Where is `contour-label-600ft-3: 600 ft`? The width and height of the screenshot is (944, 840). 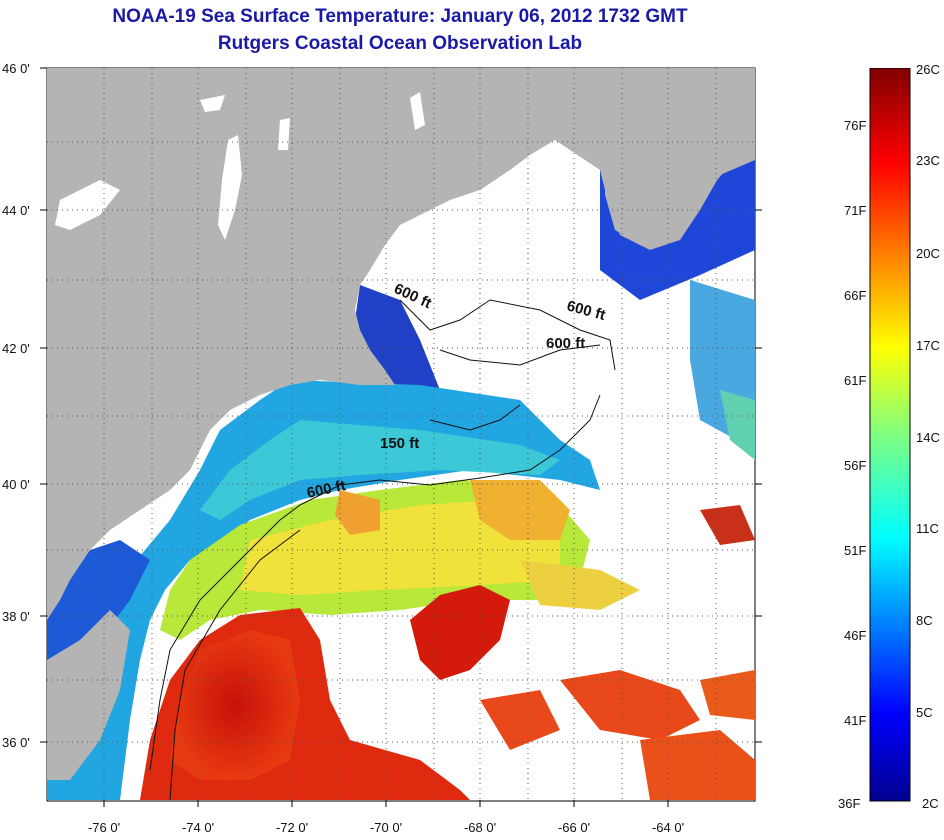
contour-label-600ft-3: 600 ft is located at coordinates (565, 343).